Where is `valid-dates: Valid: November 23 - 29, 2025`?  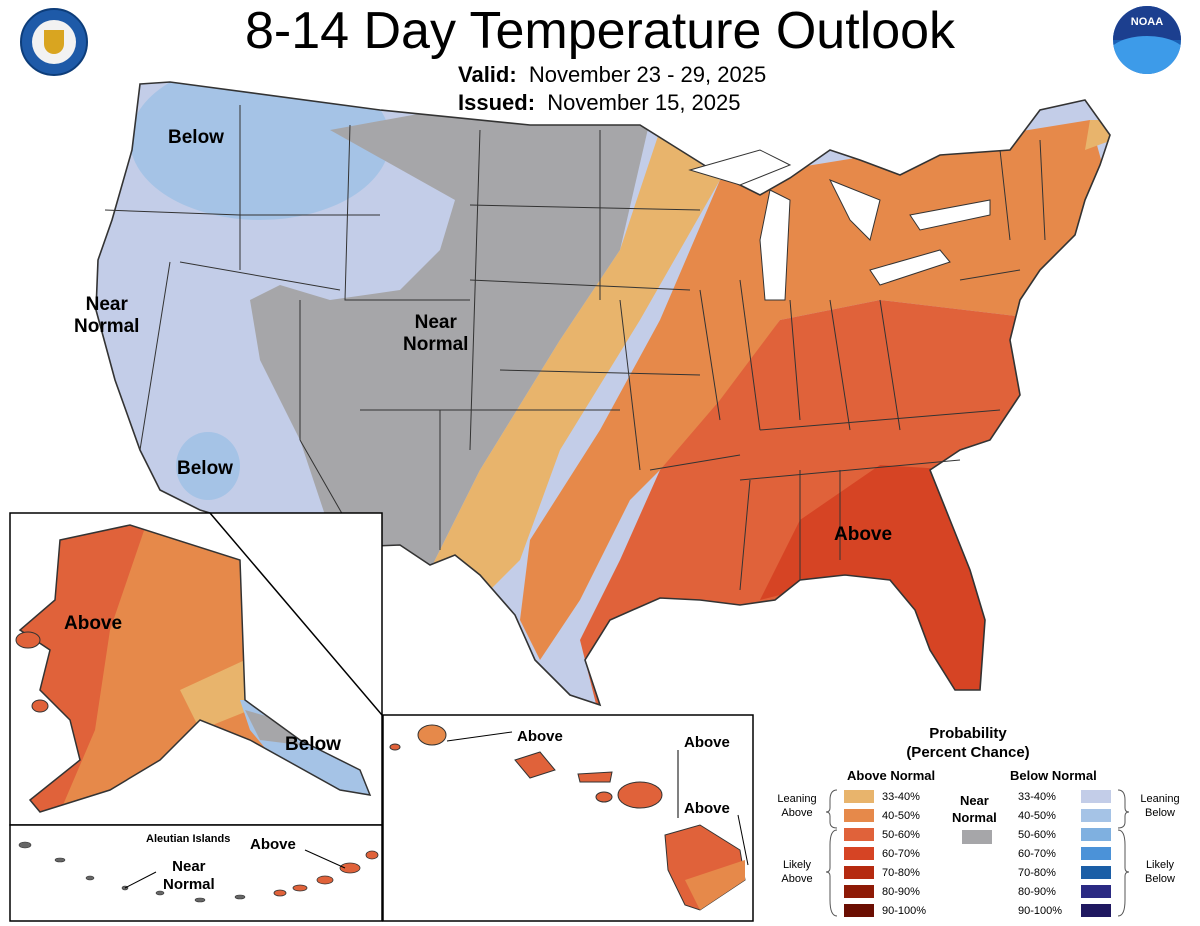
valid-dates: Valid: November 23 - 29, 2025 is located at coordinates (612, 74).